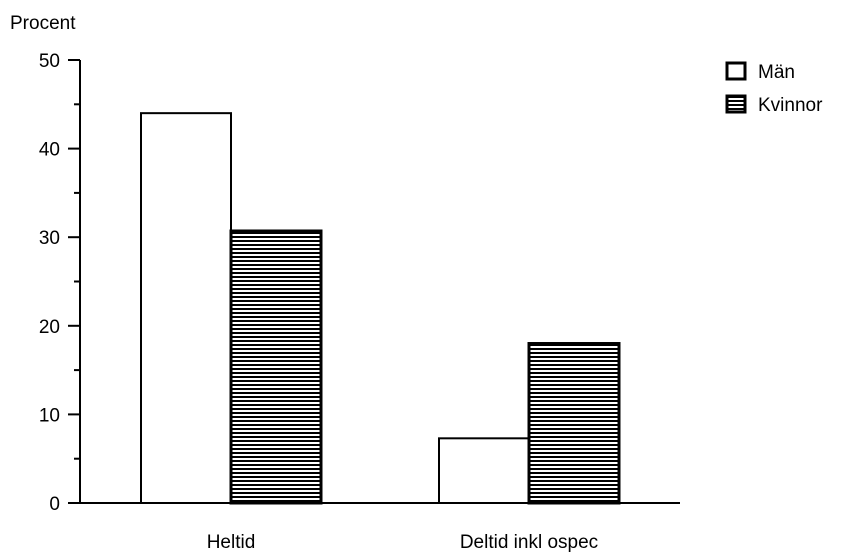 The height and width of the screenshot is (558, 857). What do you see at coordinates (231, 542) in the screenshot?
I see `x-category-label: Heltid` at bounding box center [231, 542].